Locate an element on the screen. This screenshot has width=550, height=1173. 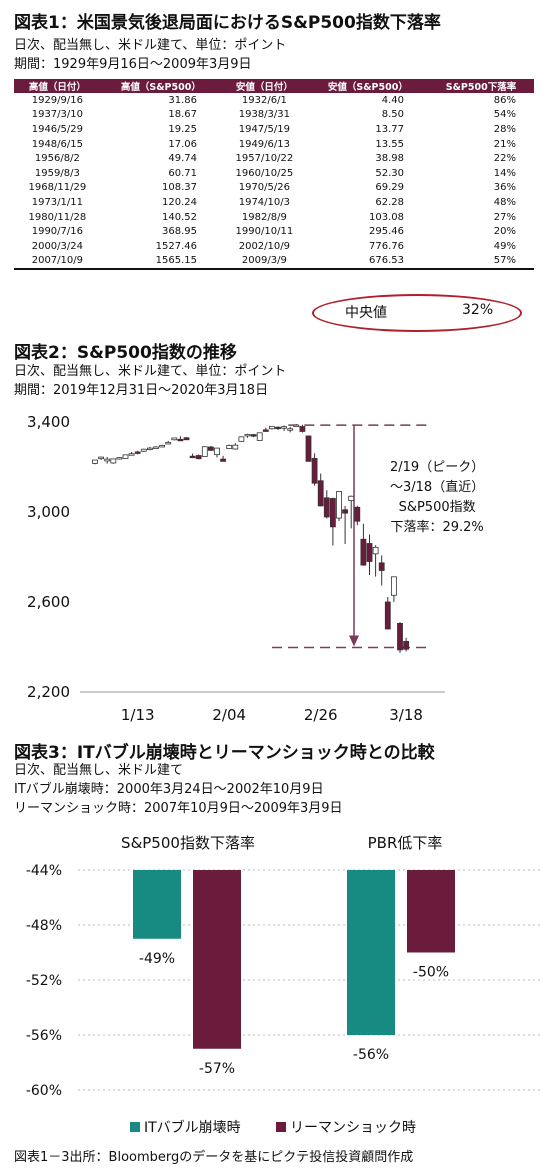
median-label: 中央値 is located at coordinates (366, 313).